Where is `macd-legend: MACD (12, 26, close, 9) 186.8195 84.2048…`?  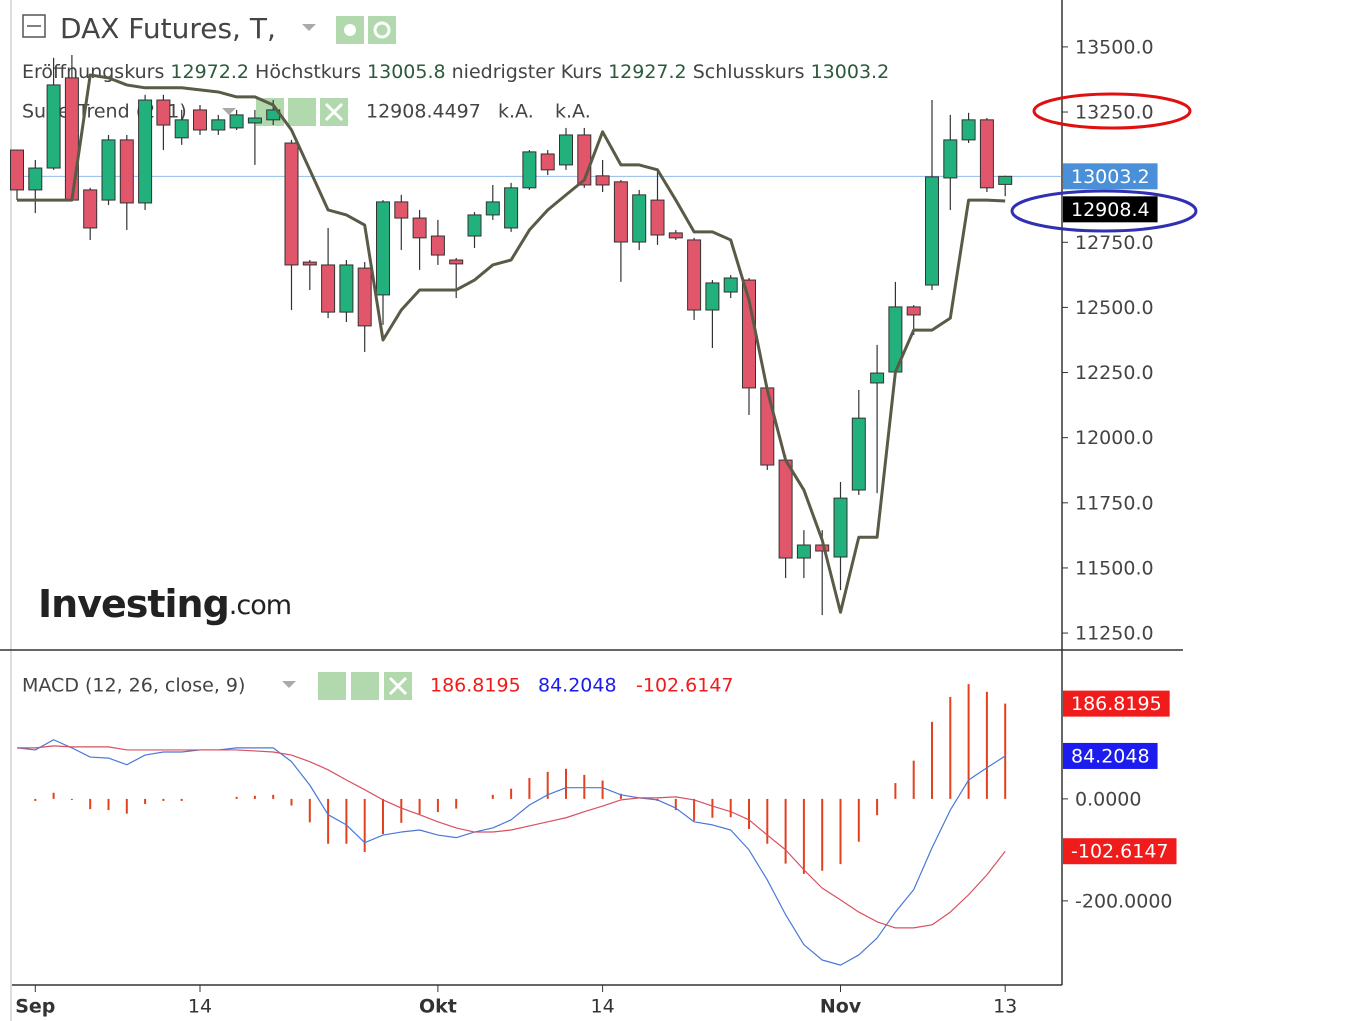 macd-legend: MACD (12, 26, close, 9) 186.8195 84.2048… is located at coordinates (378, 686).